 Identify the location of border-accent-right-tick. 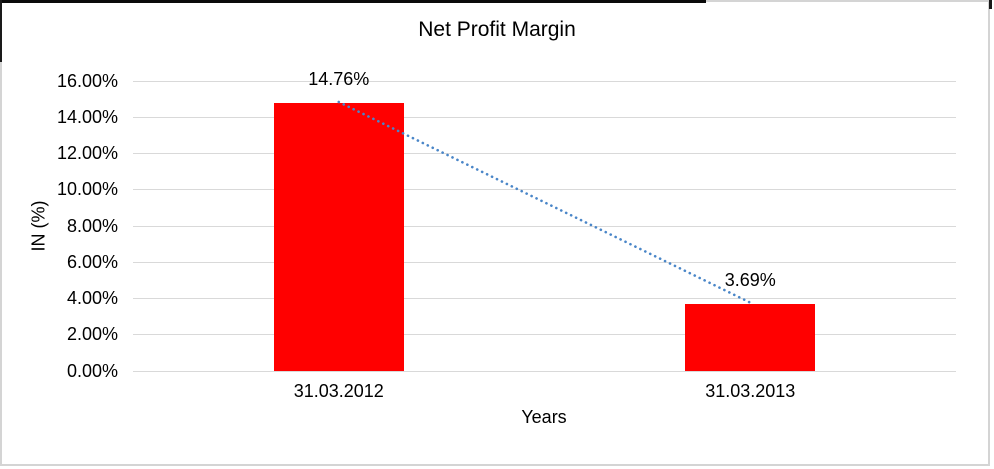
(990, 4).